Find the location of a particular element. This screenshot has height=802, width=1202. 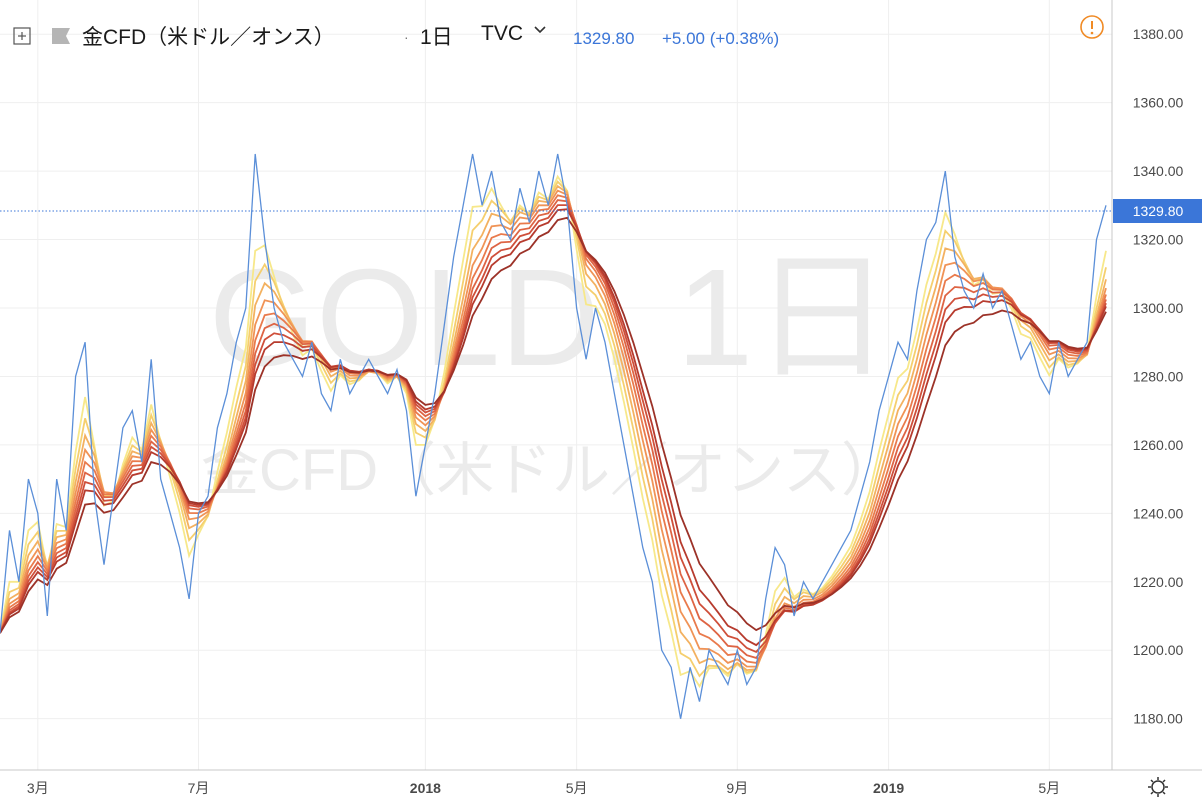

price-axis is located at coordinates (1157, 385).